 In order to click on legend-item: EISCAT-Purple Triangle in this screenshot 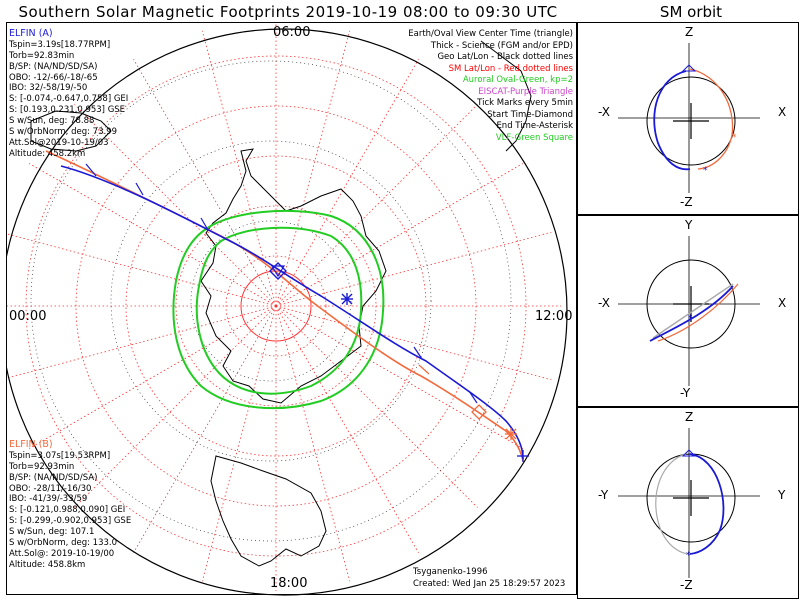, I will do `click(525, 91)`.